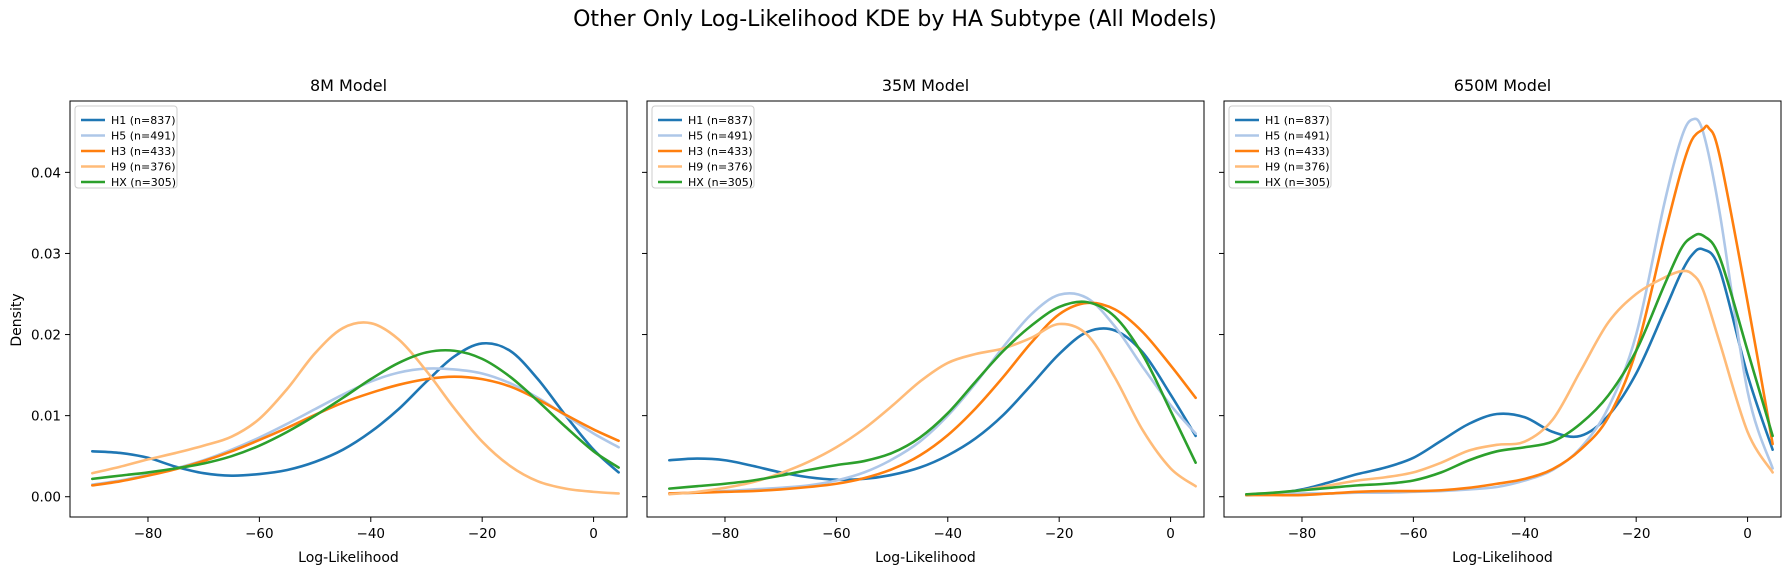 The image size is (1790, 579). I want to click on series-line-h3, so click(932, 398).